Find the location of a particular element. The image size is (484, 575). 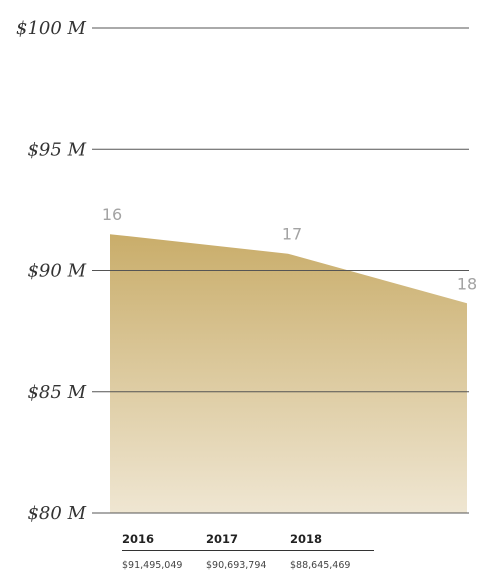

year-header-2016: 2016 is located at coordinates (164, 539).